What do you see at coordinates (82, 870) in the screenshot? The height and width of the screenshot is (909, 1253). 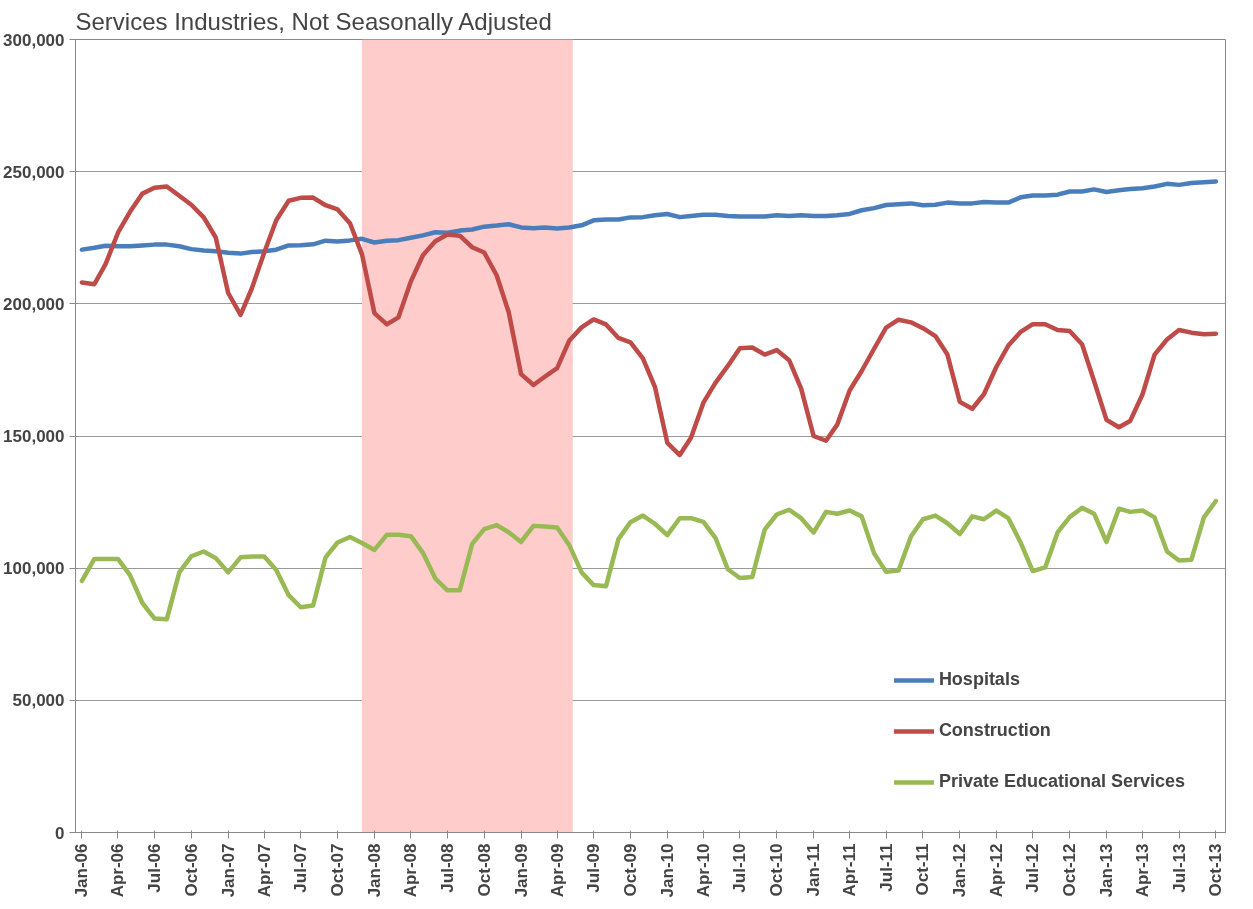 I see `x-tick-label: Jan-06` at bounding box center [82, 870].